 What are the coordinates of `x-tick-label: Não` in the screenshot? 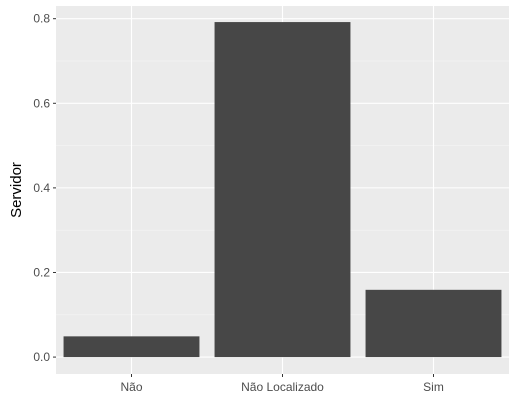 It's located at (131, 387).